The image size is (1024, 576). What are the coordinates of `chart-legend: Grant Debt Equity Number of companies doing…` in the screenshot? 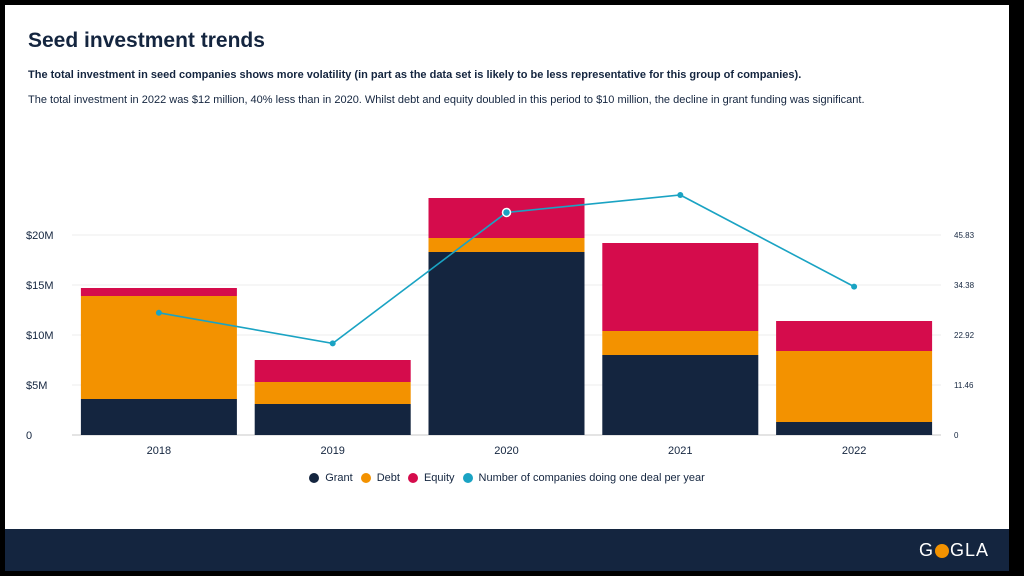 It's located at (507, 479).